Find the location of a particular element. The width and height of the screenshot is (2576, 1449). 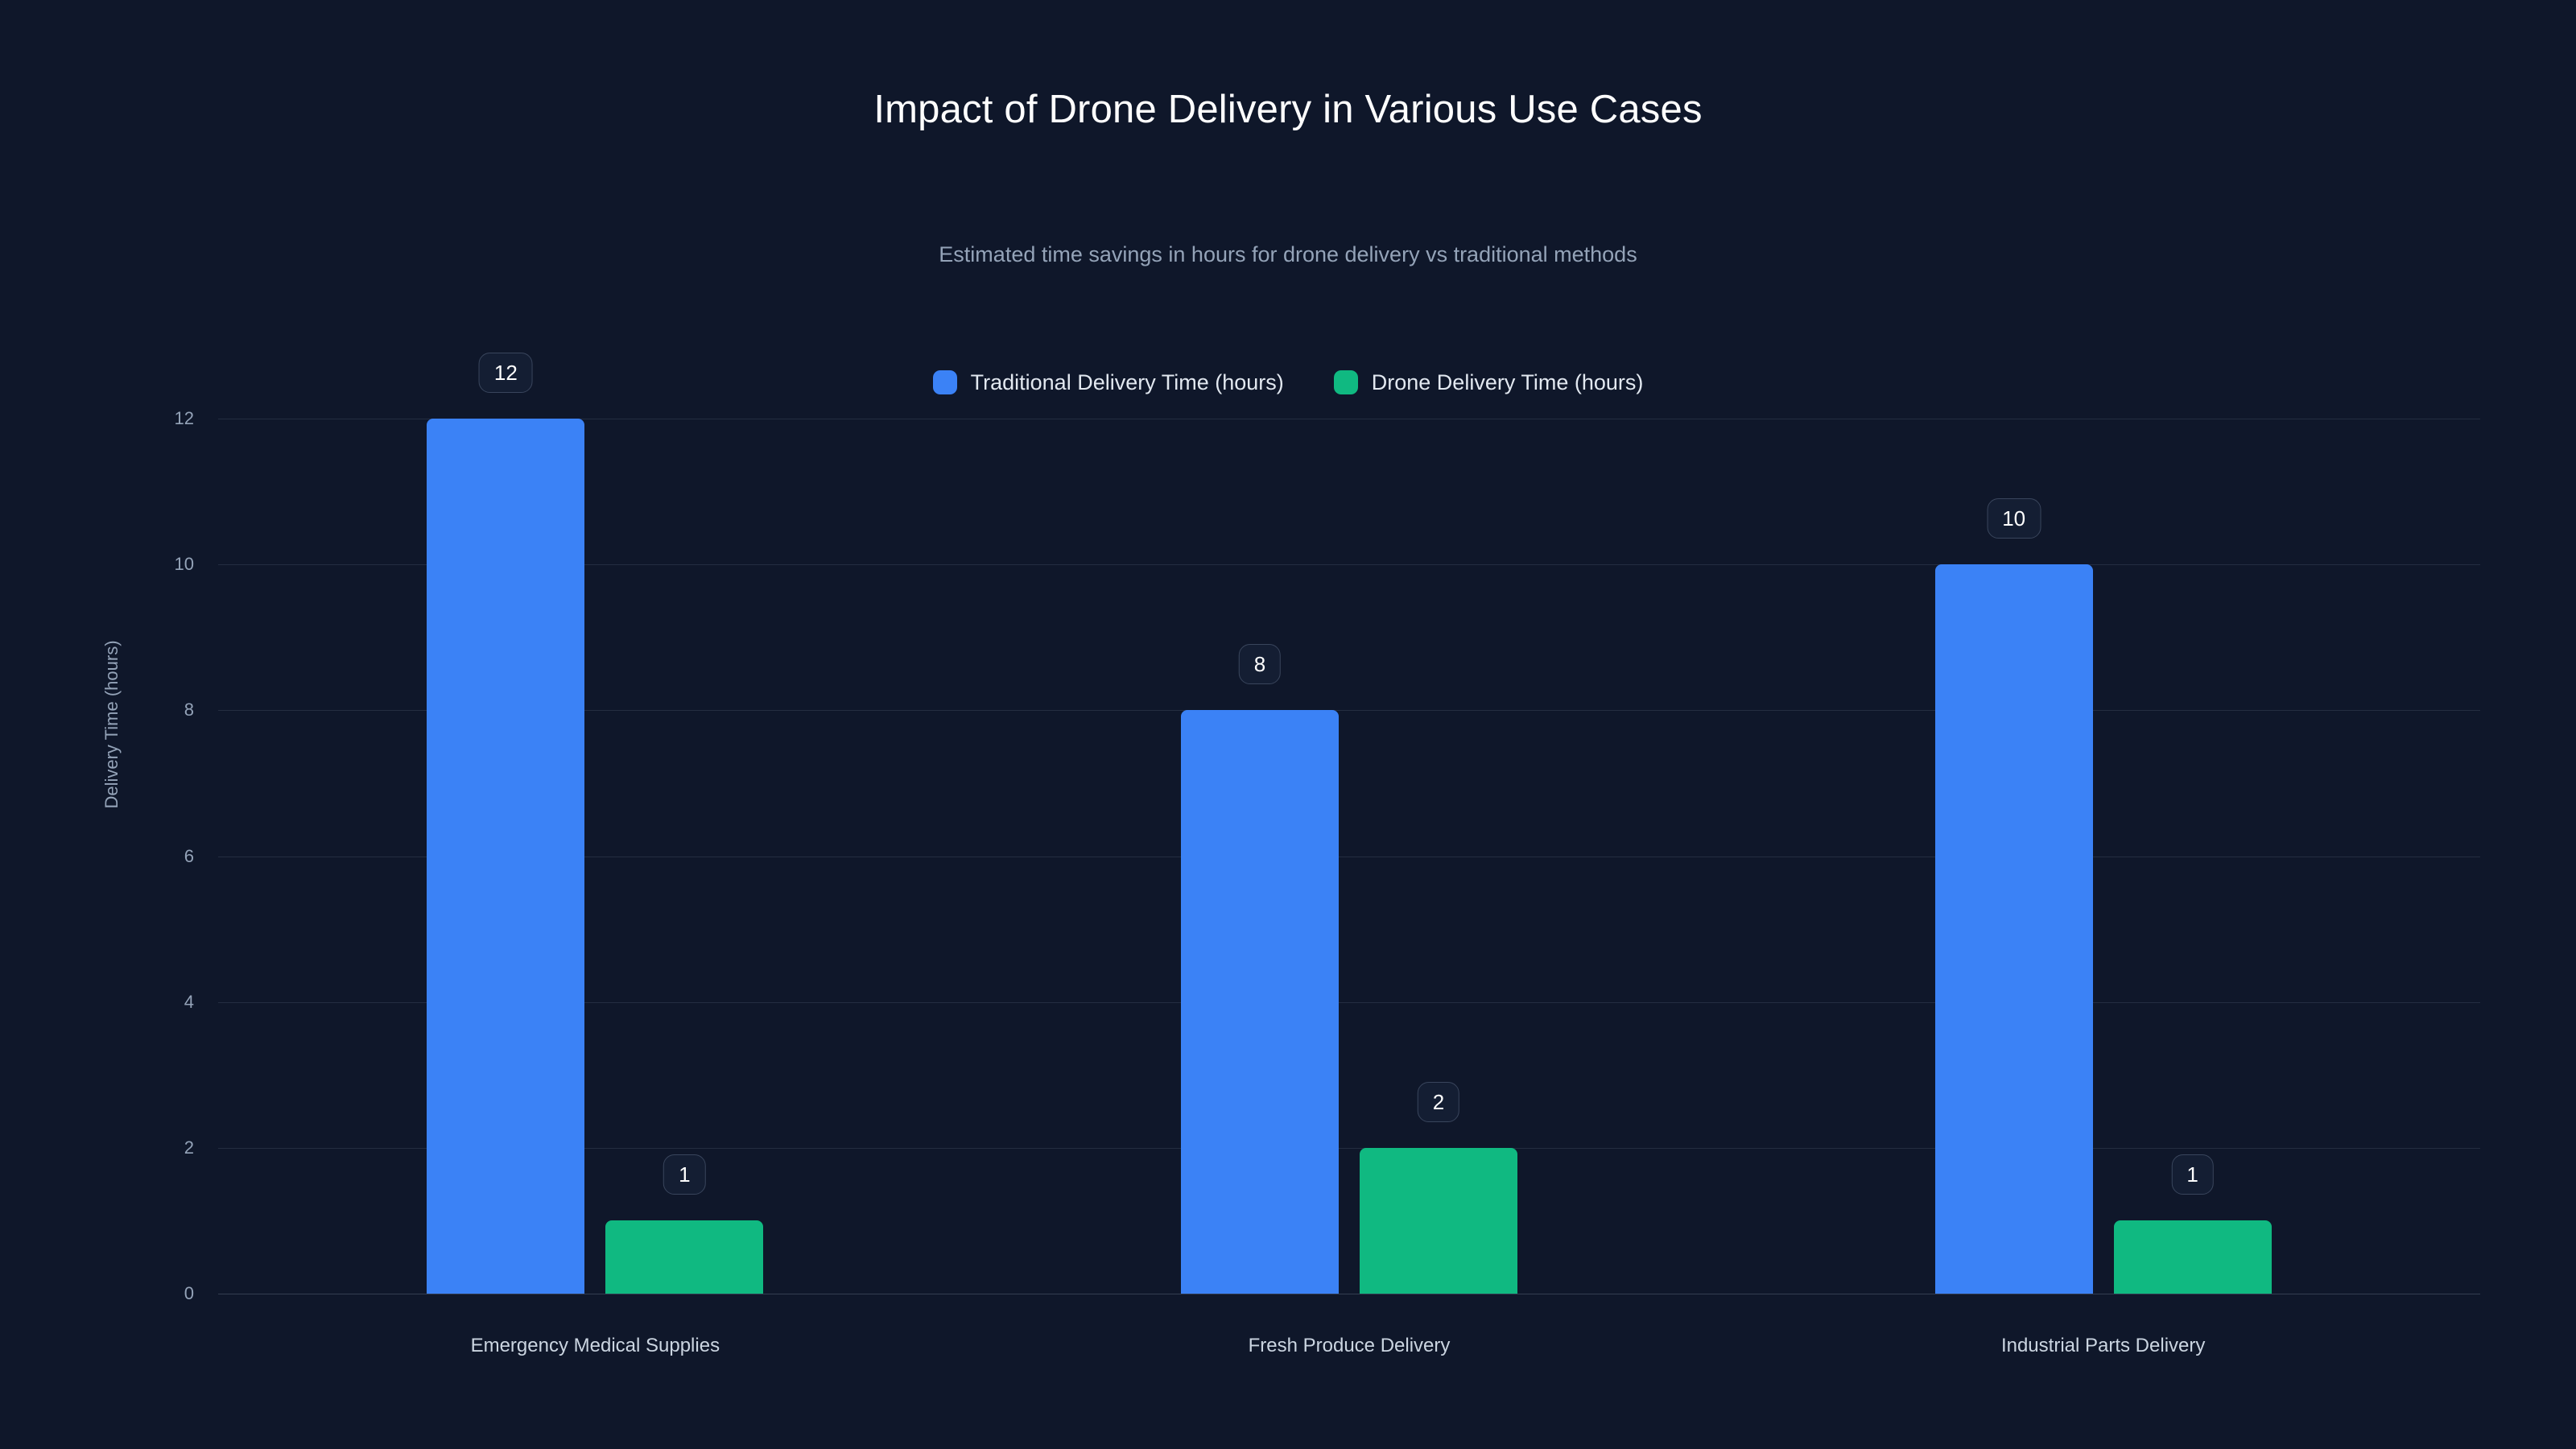

legend-item-0: Traditional Delivery Time (hours) is located at coordinates (1108, 381).